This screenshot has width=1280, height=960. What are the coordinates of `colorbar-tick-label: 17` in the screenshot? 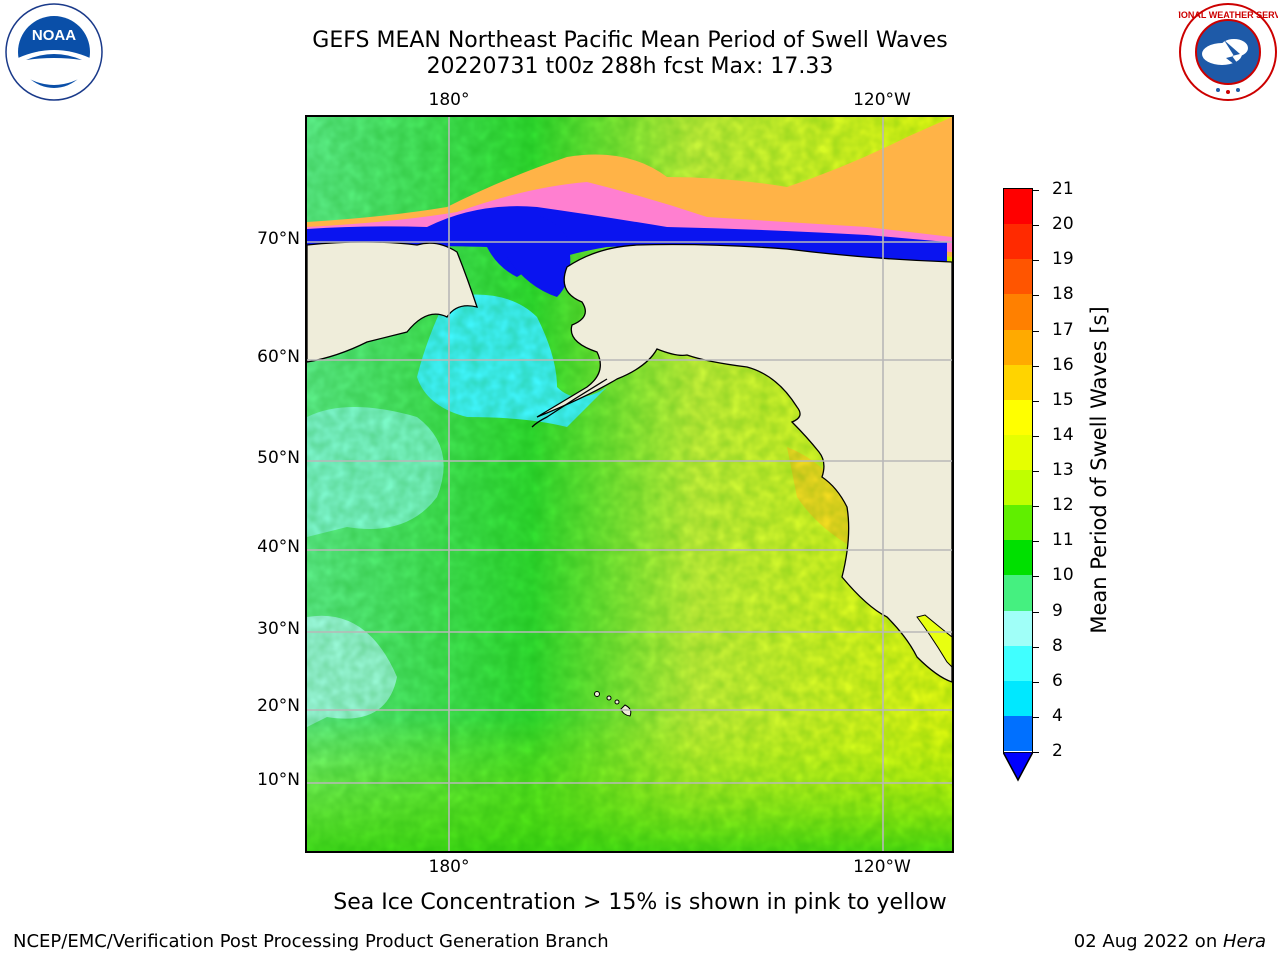 It's located at (1063, 329).